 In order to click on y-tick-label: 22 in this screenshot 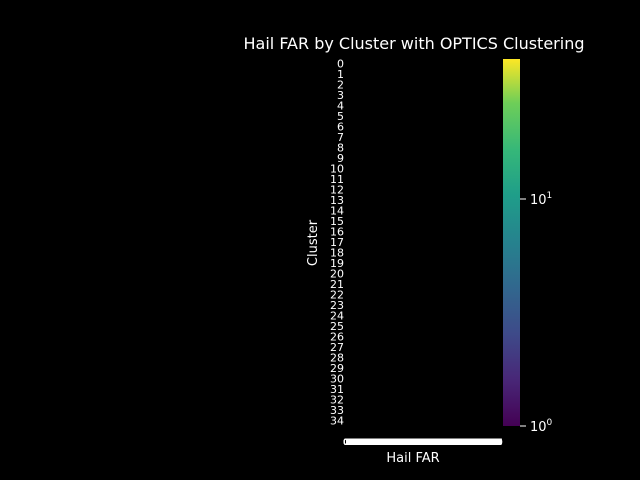, I will do `click(337, 294)`.